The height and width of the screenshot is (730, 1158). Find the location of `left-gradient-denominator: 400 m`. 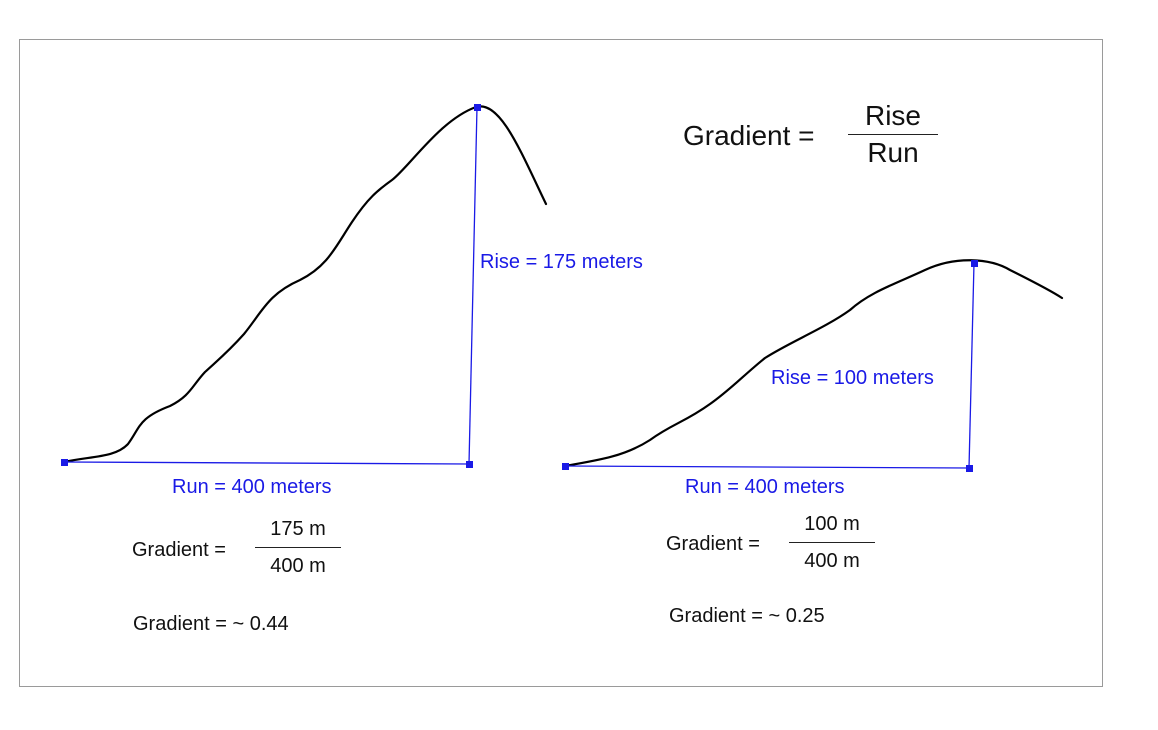

left-gradient-denominator: 400 m is located at coordinates (298, 566).